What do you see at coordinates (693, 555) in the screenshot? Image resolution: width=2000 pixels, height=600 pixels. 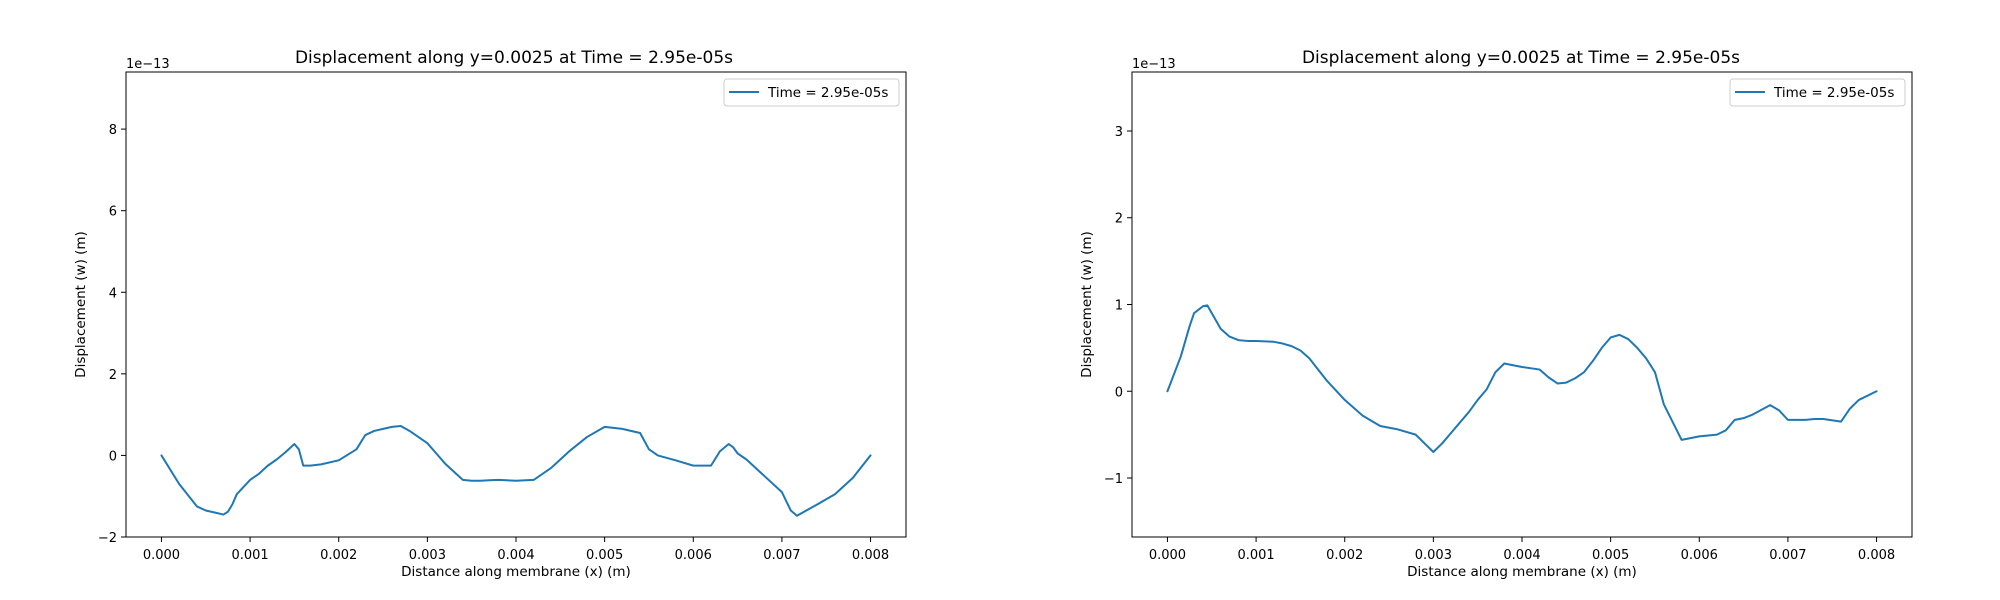 I see `chart-left-x-tick-label: 0.006` at bounding box center [693, 555].